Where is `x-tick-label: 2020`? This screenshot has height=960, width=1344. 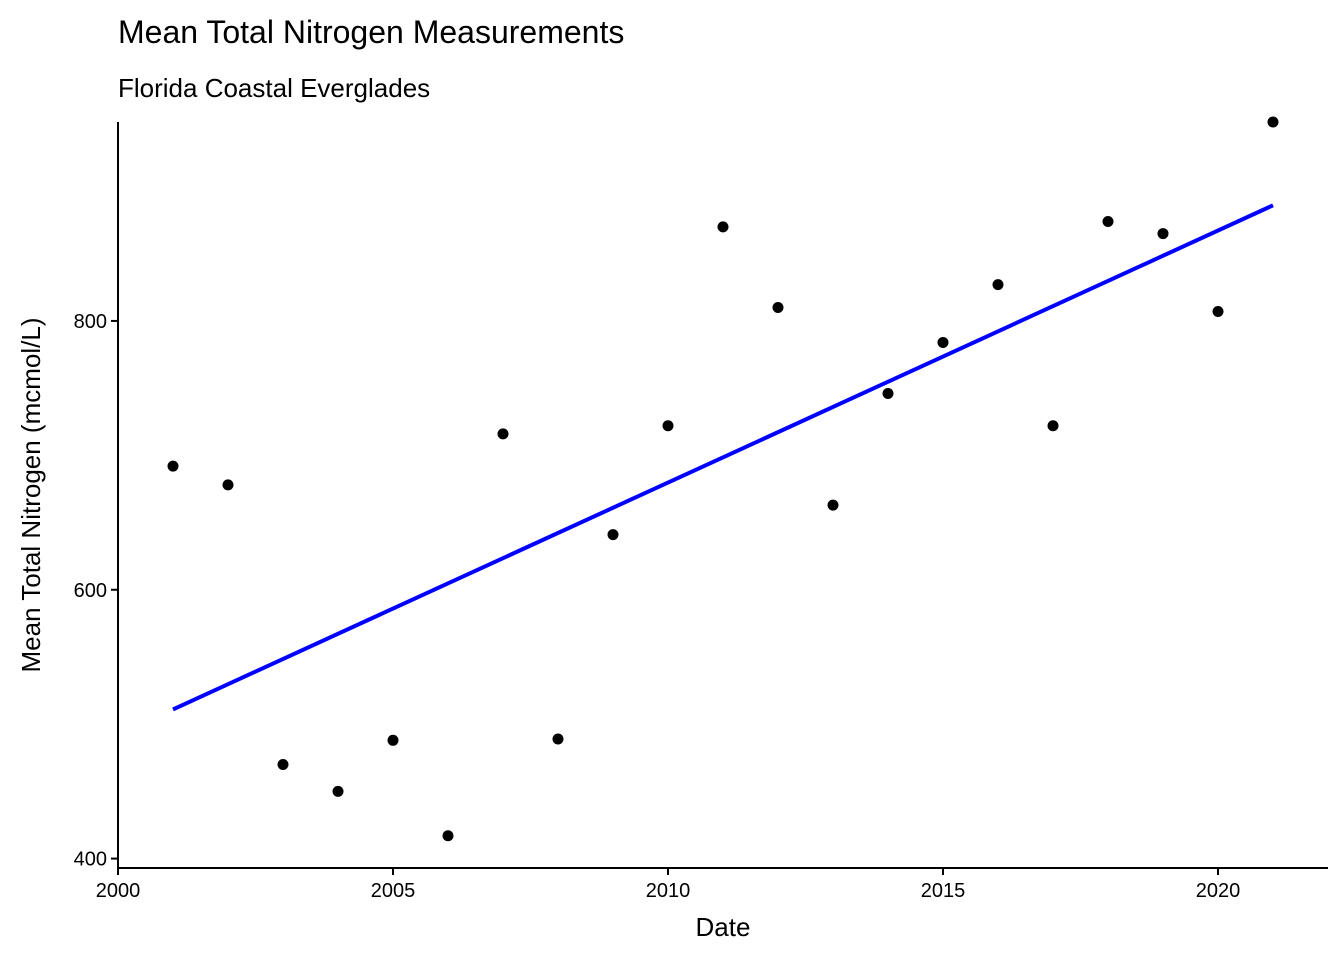
x-tick-label: 2020 is located at coordinates (1218, 891).